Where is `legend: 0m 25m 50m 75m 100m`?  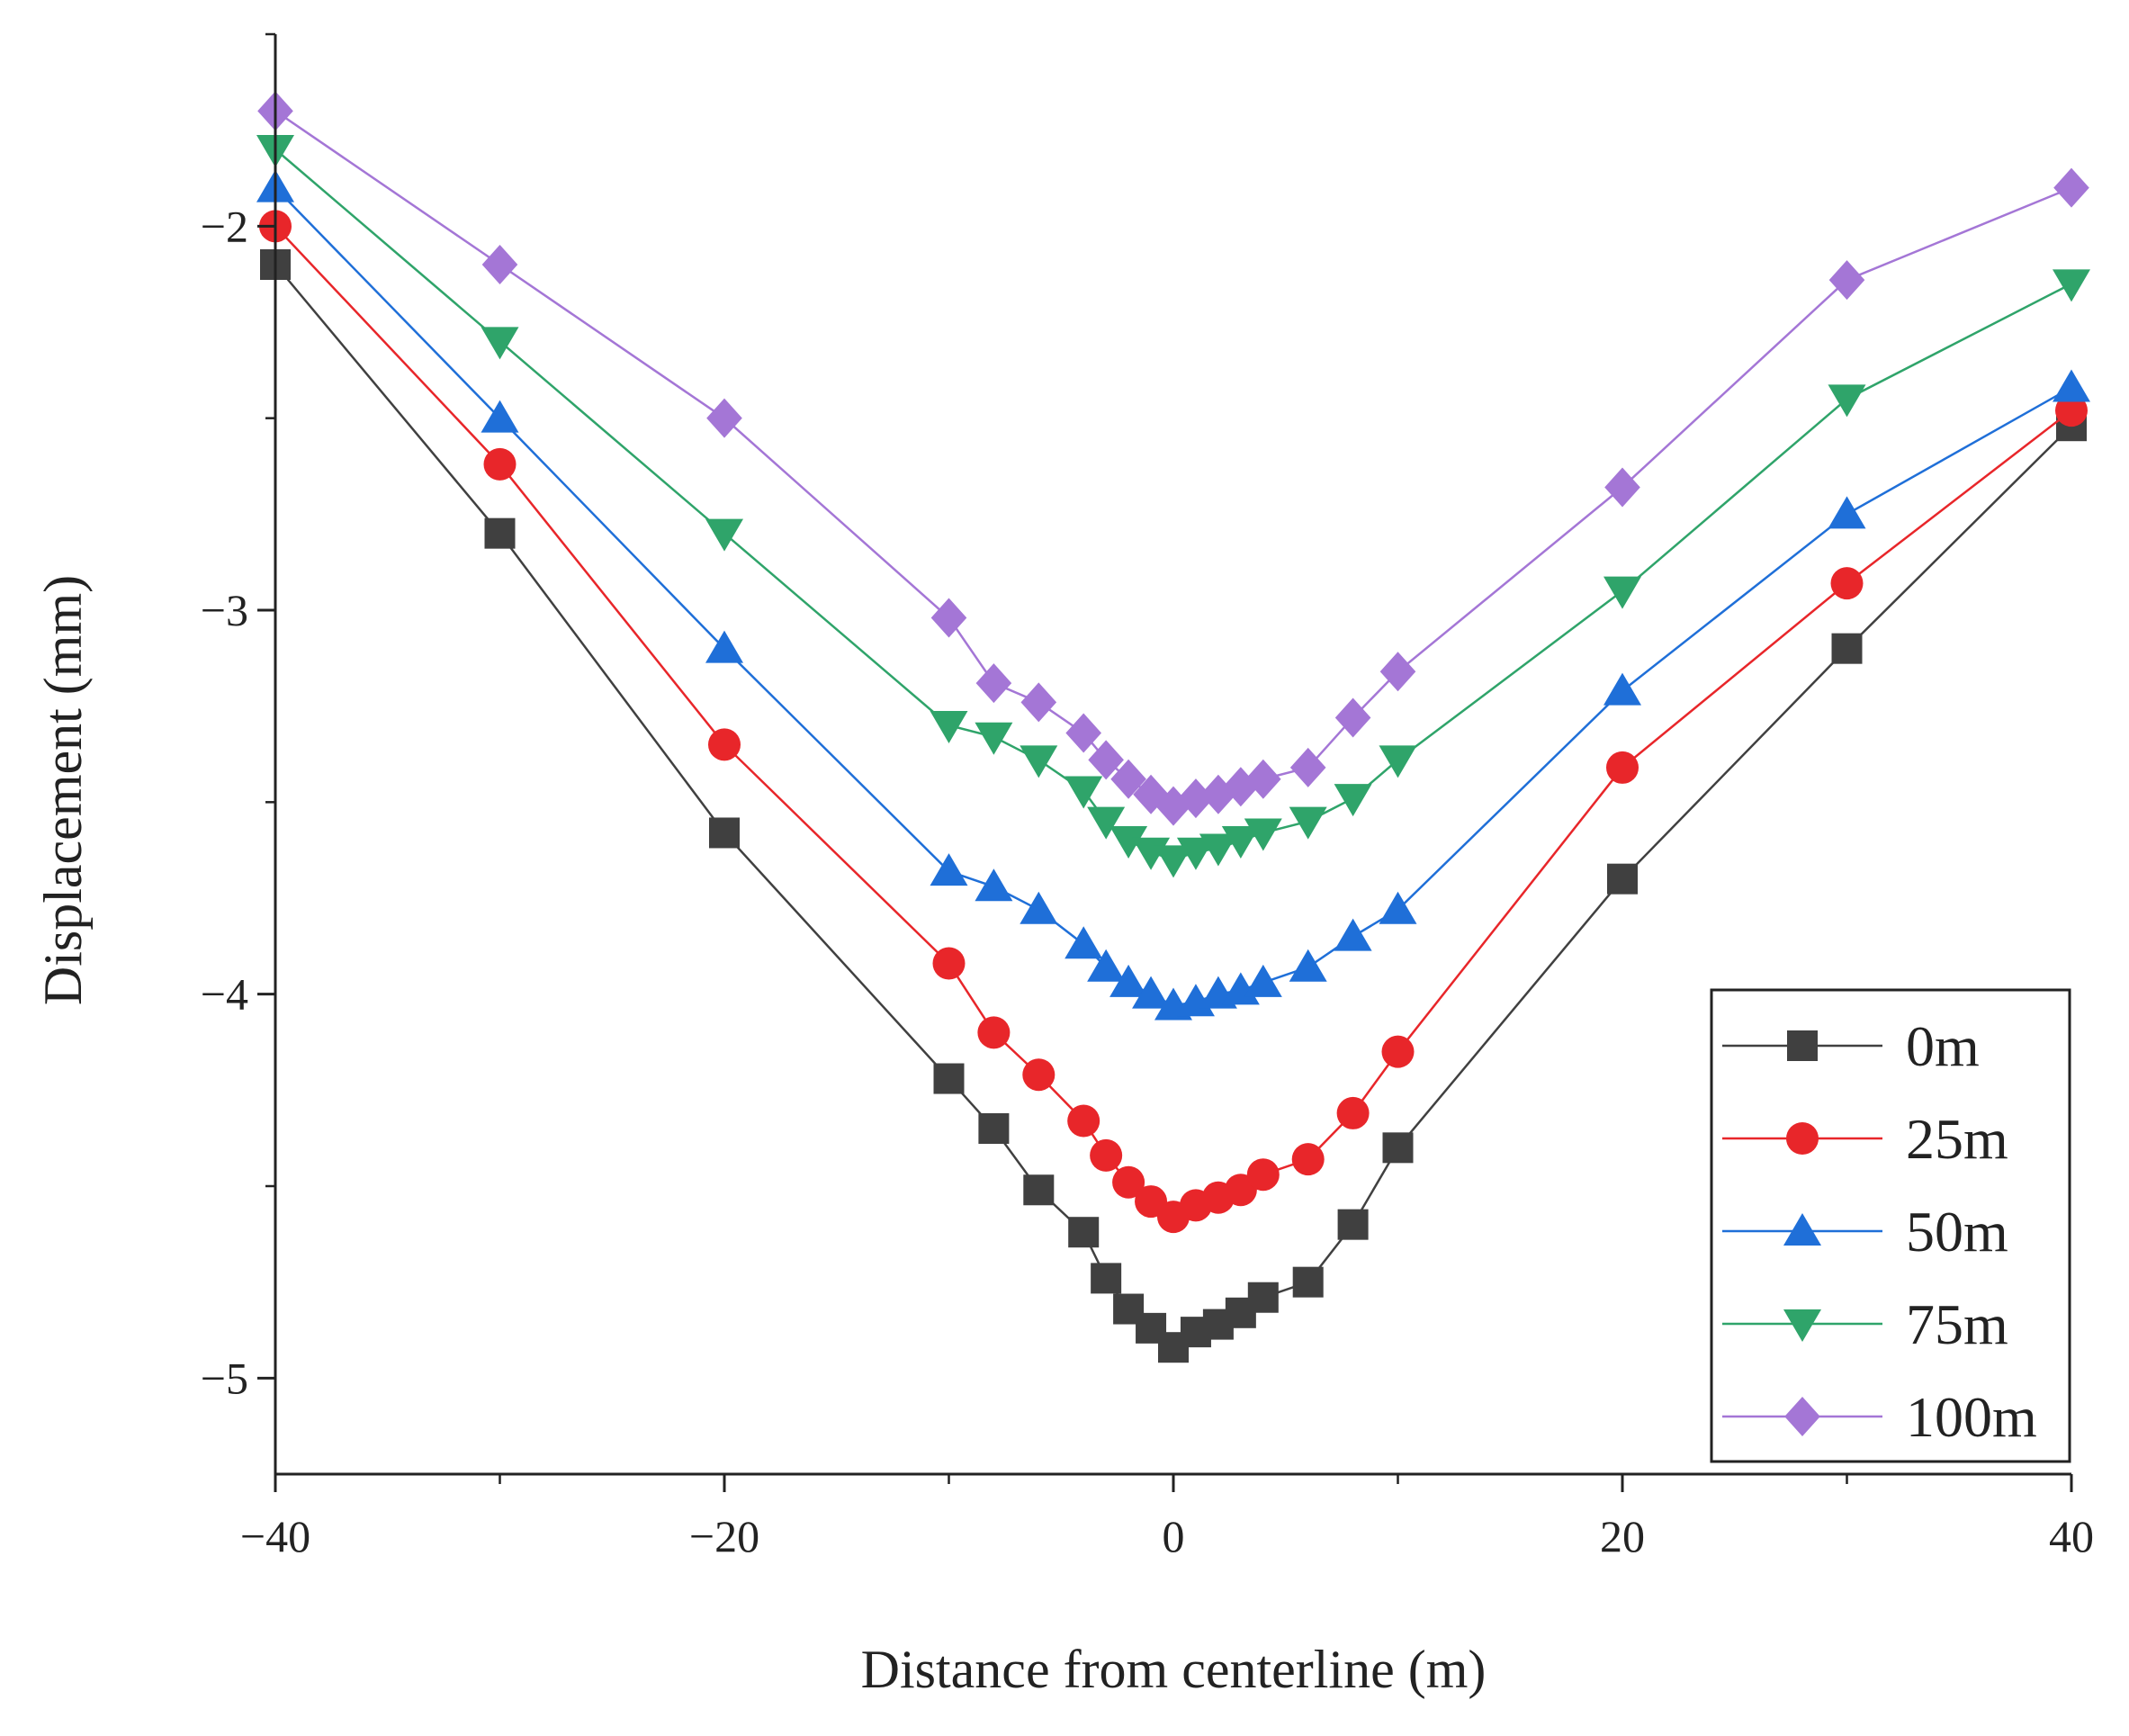 legend: 0m 25m 50m 75m 100m is located at coordinates (1891, 1225).